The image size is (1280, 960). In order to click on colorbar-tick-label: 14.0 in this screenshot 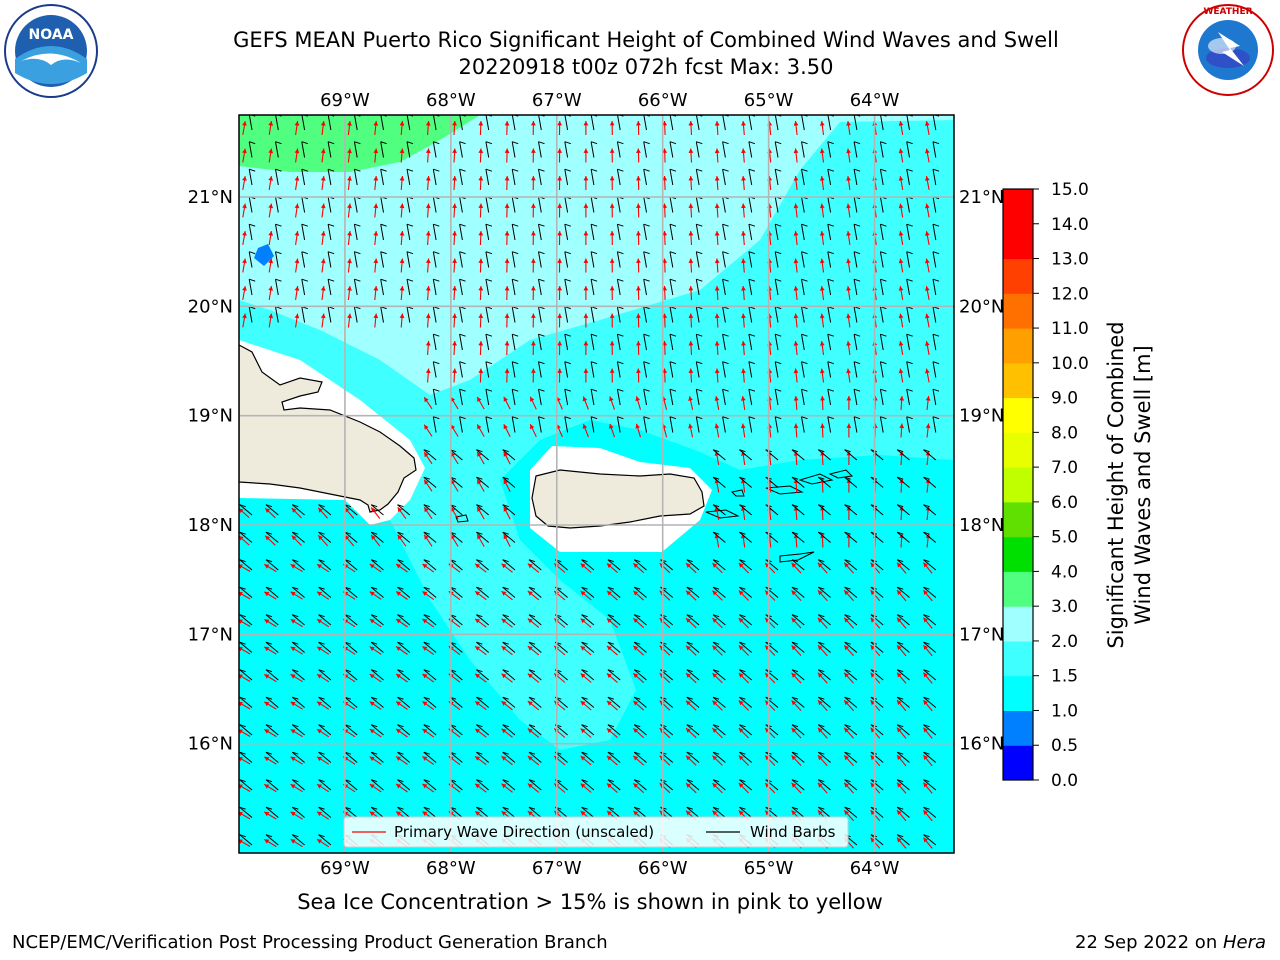, I will do `click(1070, 225)`.